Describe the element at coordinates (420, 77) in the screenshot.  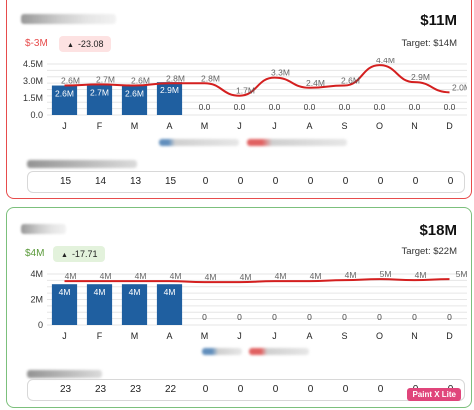
I see `line-data-label: 2.9M` at that location.